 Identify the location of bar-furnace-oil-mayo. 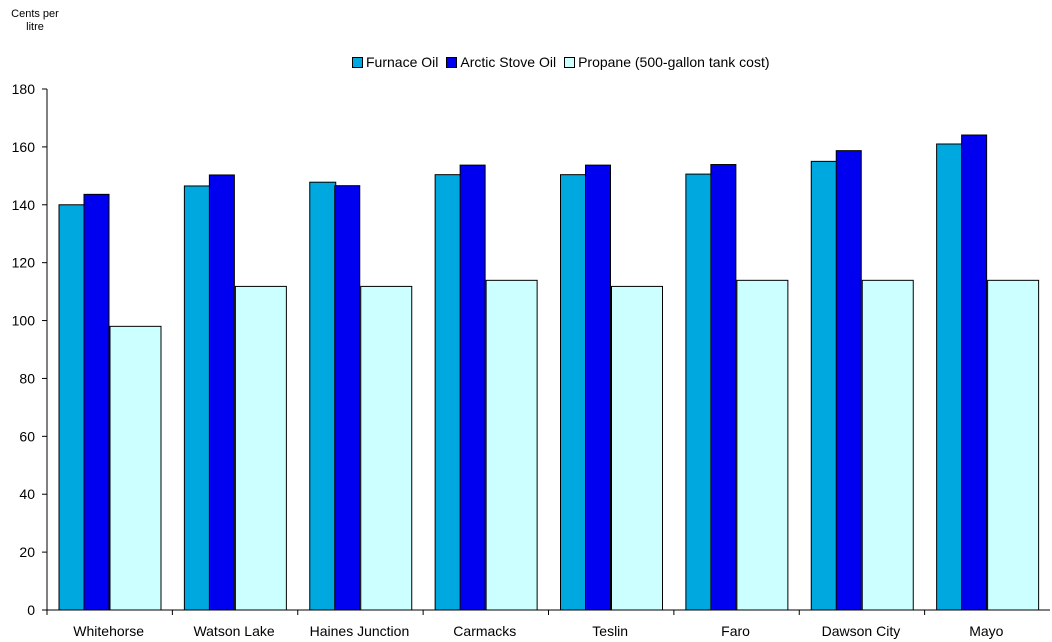
(950, 377).